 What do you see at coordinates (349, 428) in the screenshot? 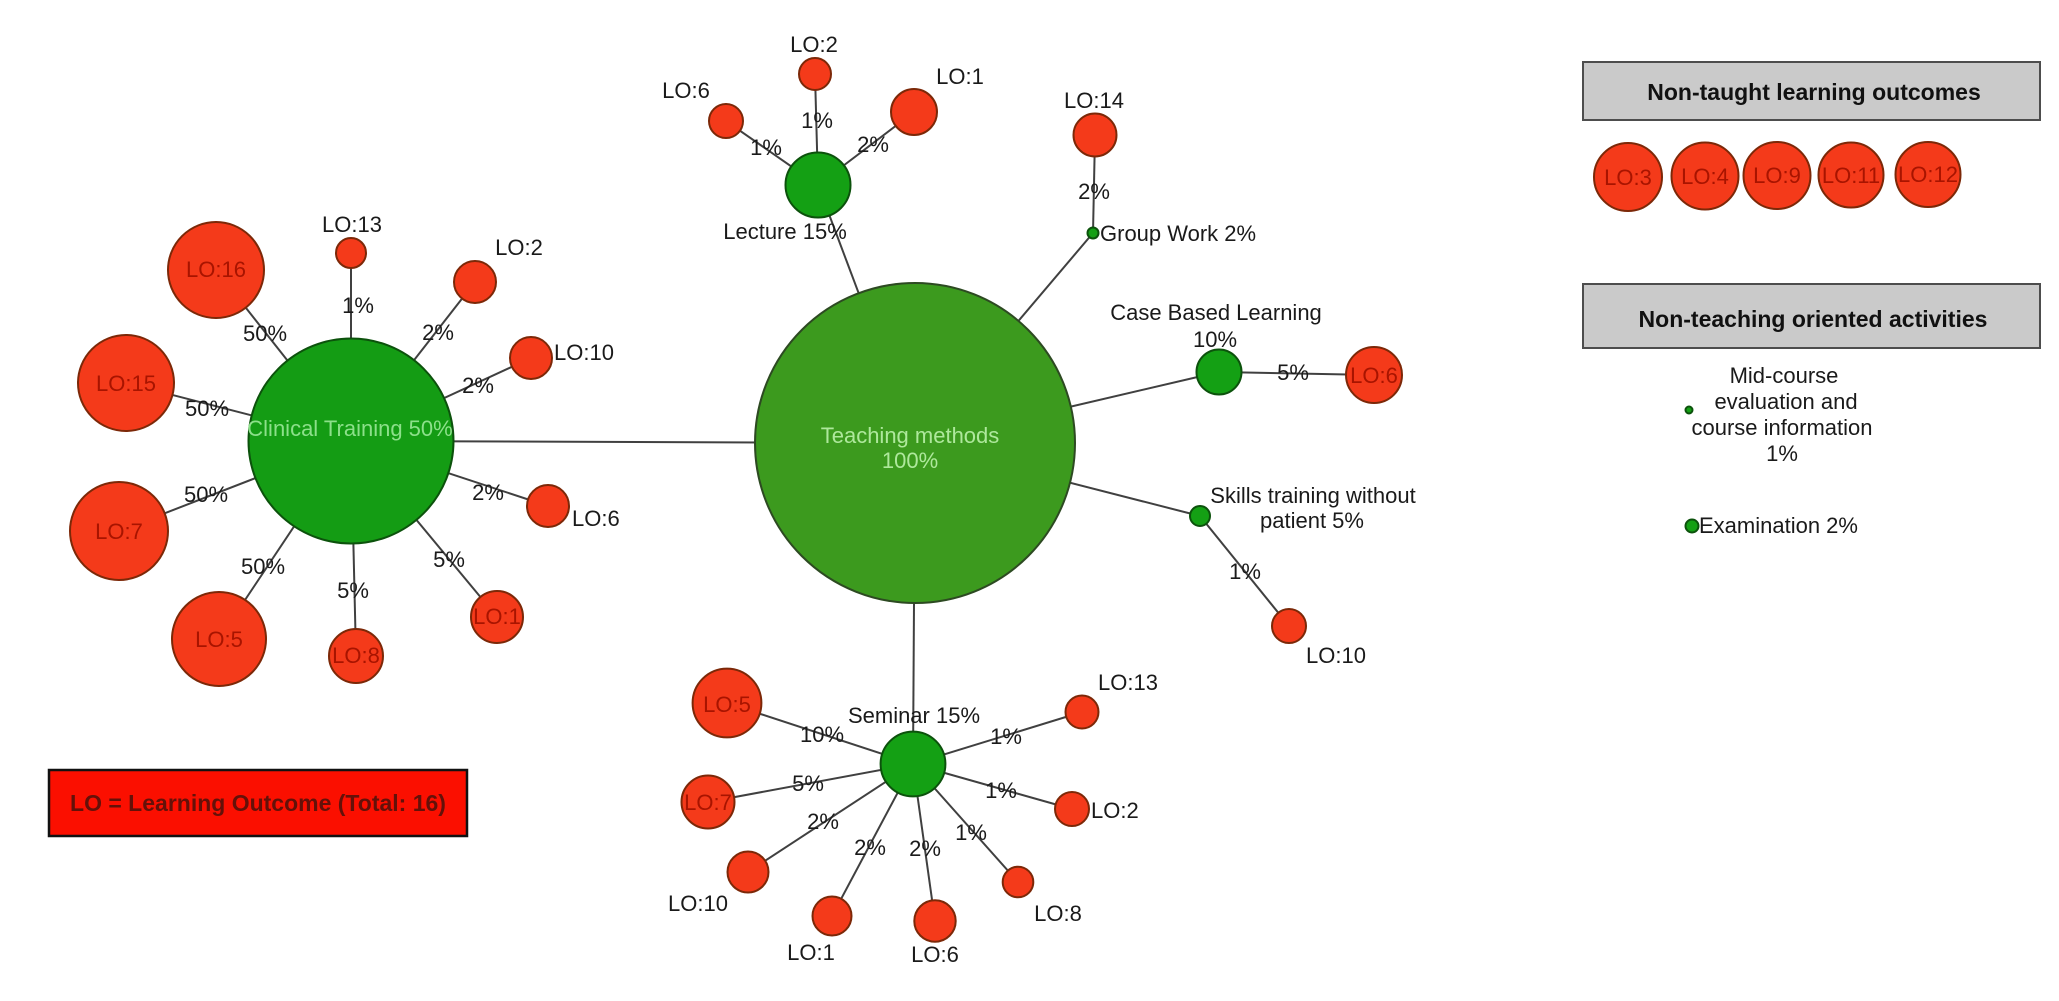
I see `svg-text: Clinical Training 50%` at bounding box center [349, 428].